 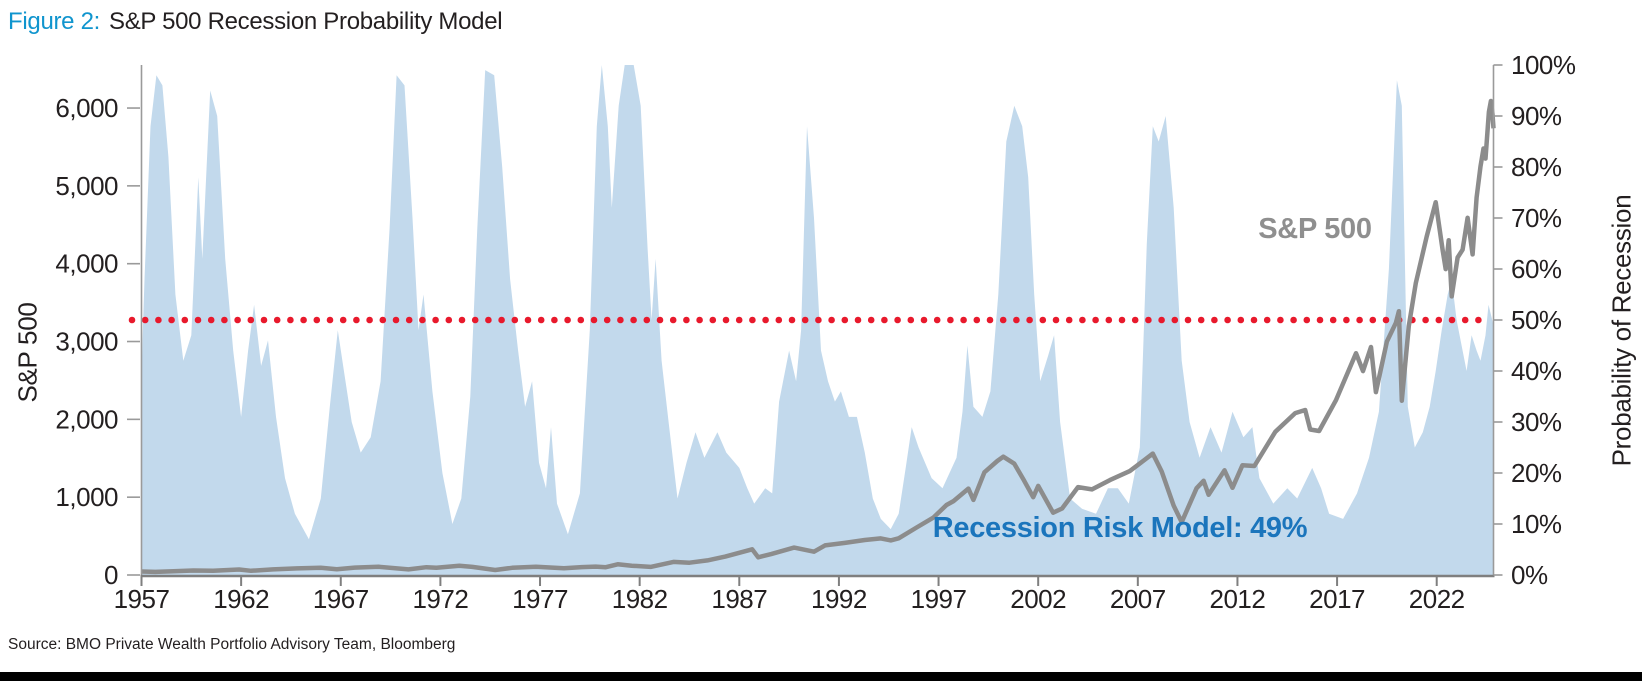 I want to click on x-axis-tick-label: 1957, so click(x=142, y=599).